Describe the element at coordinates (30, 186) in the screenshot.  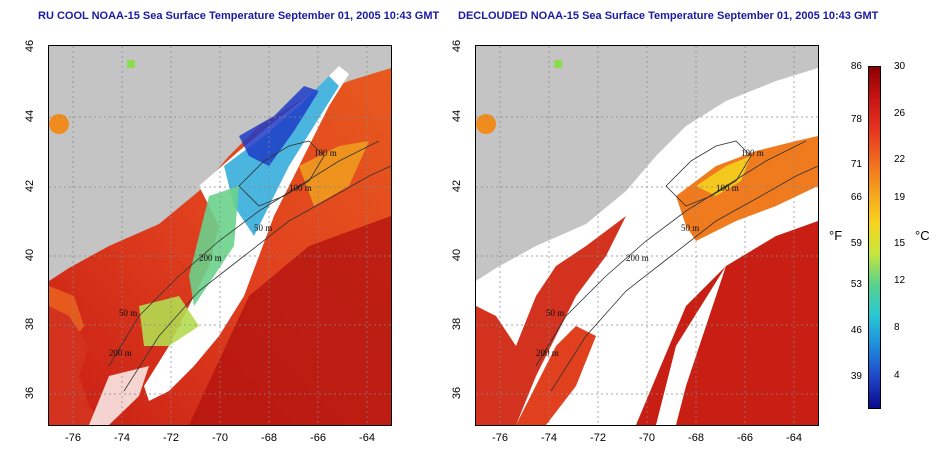
I see `lat-label-left-42: 42` at that location.